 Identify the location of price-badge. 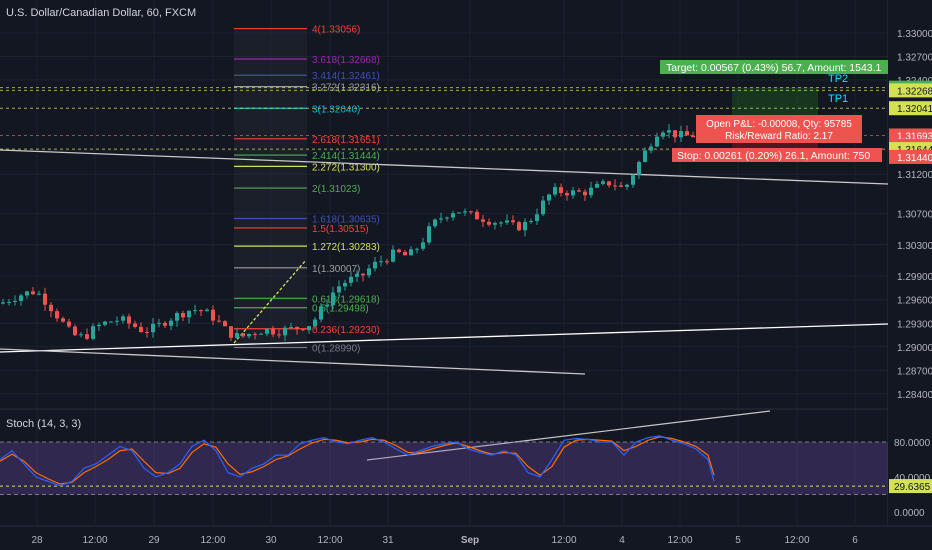
(910, 90).